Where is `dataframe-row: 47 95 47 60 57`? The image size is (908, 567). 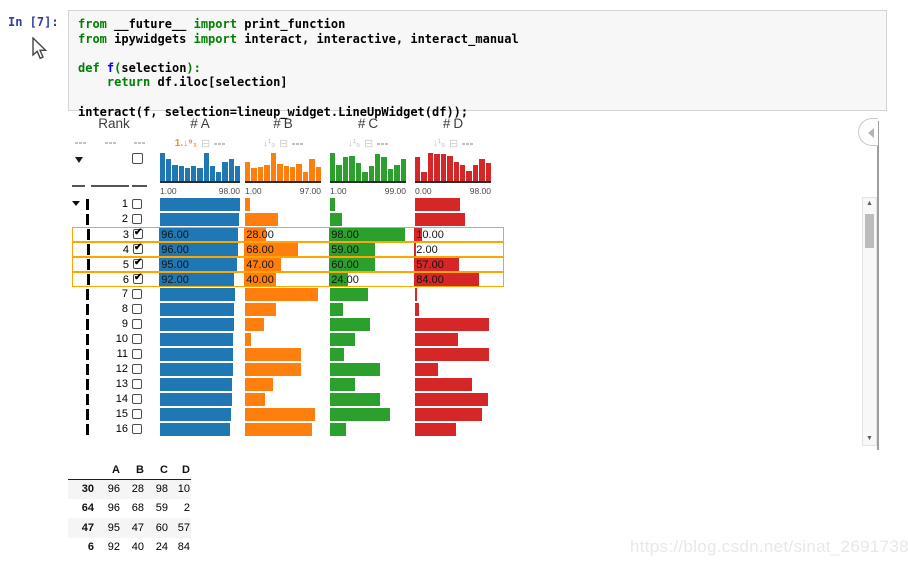
dataframe-row: 47 95 47 60 57 is located at coordinates (129, 528).